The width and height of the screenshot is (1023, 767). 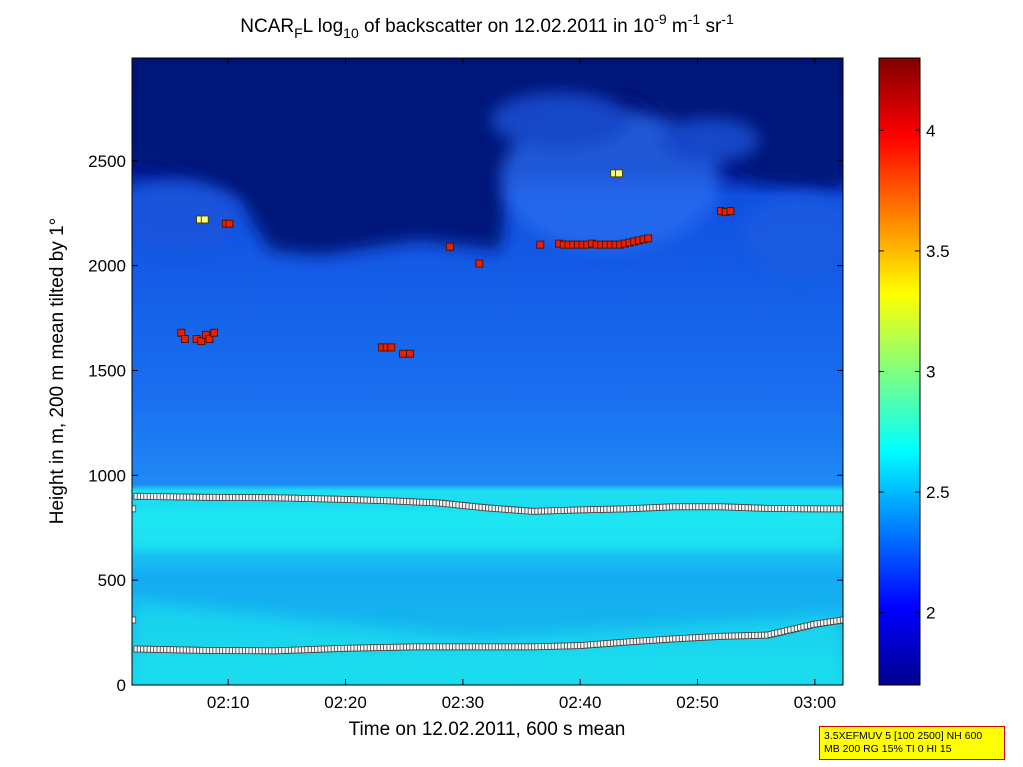 What do you see at coordinates (456, 282) in the screenshot?
I see `cloud-points-red` at bounding box center [456, 282].